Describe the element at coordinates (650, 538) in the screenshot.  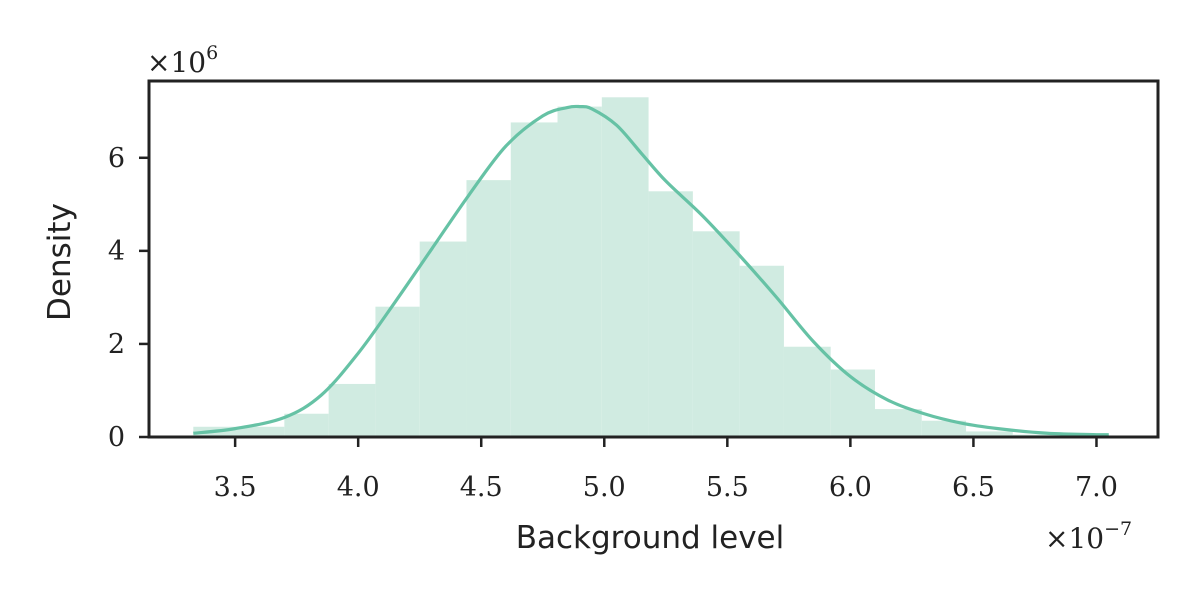
I see `x-axis-label: Background level` at that location.